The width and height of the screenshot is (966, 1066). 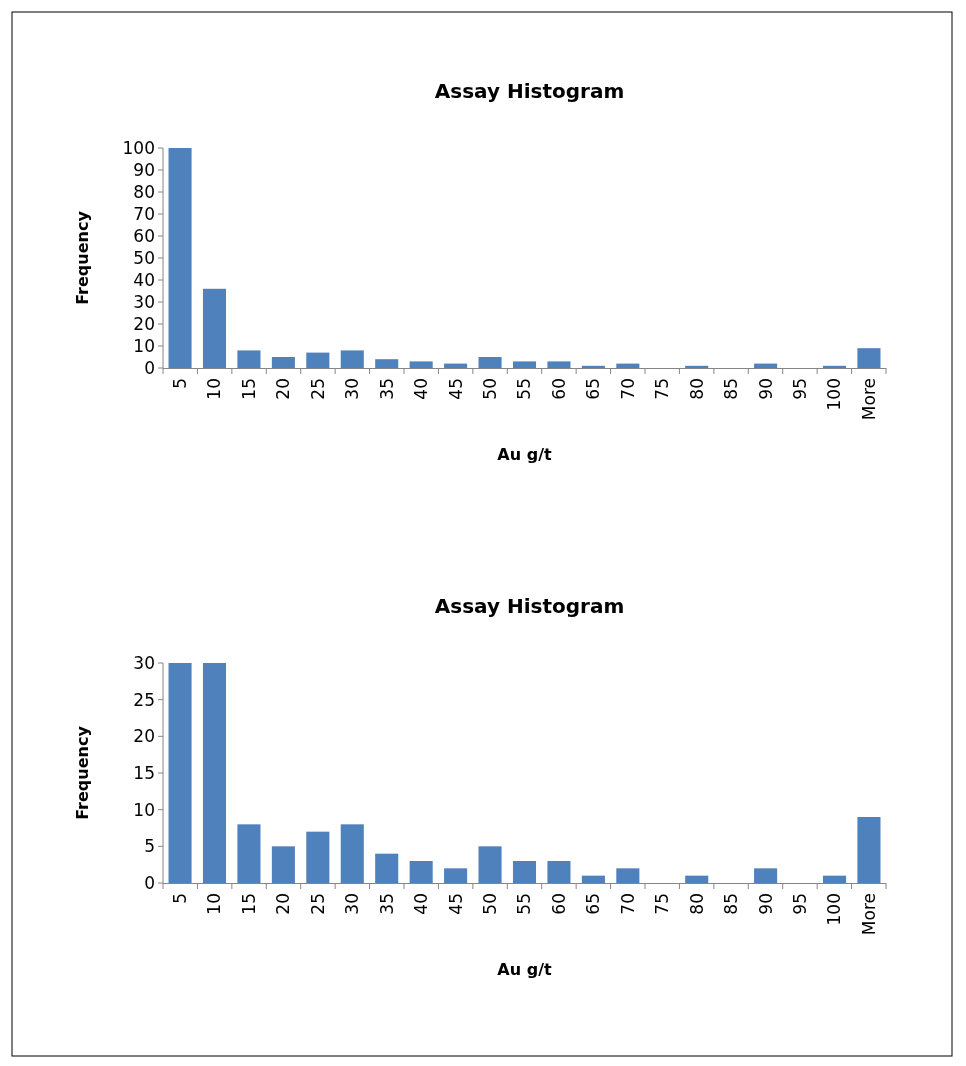 I want to click on x-tick-label: 20, so click(x=283, y=904).